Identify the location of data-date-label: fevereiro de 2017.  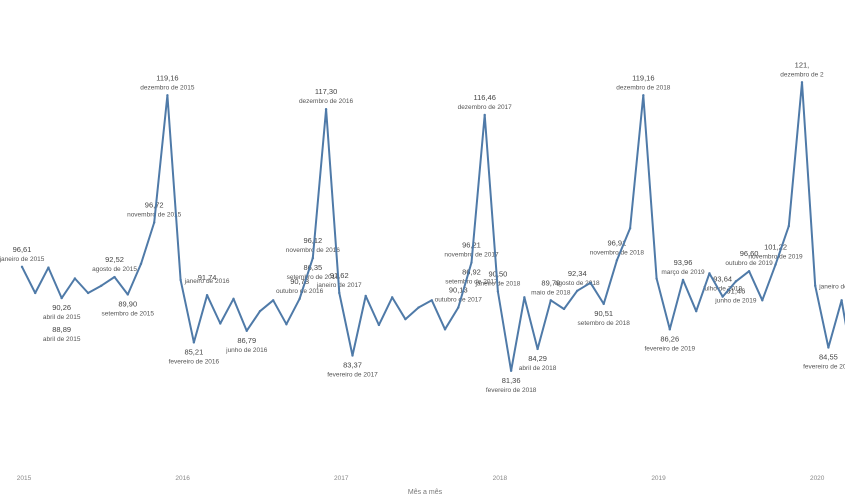
(352, 374).